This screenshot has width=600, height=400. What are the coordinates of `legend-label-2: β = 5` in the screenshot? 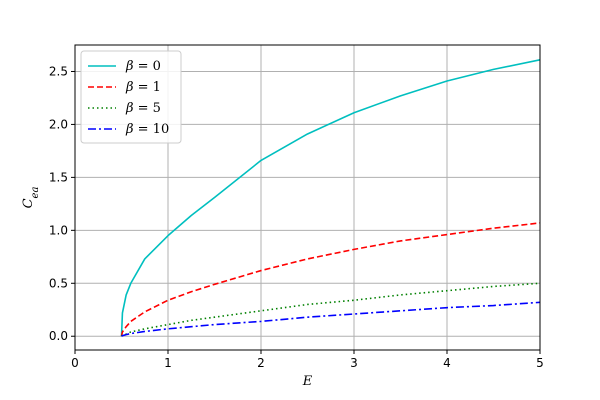 It's located at (143, 108).